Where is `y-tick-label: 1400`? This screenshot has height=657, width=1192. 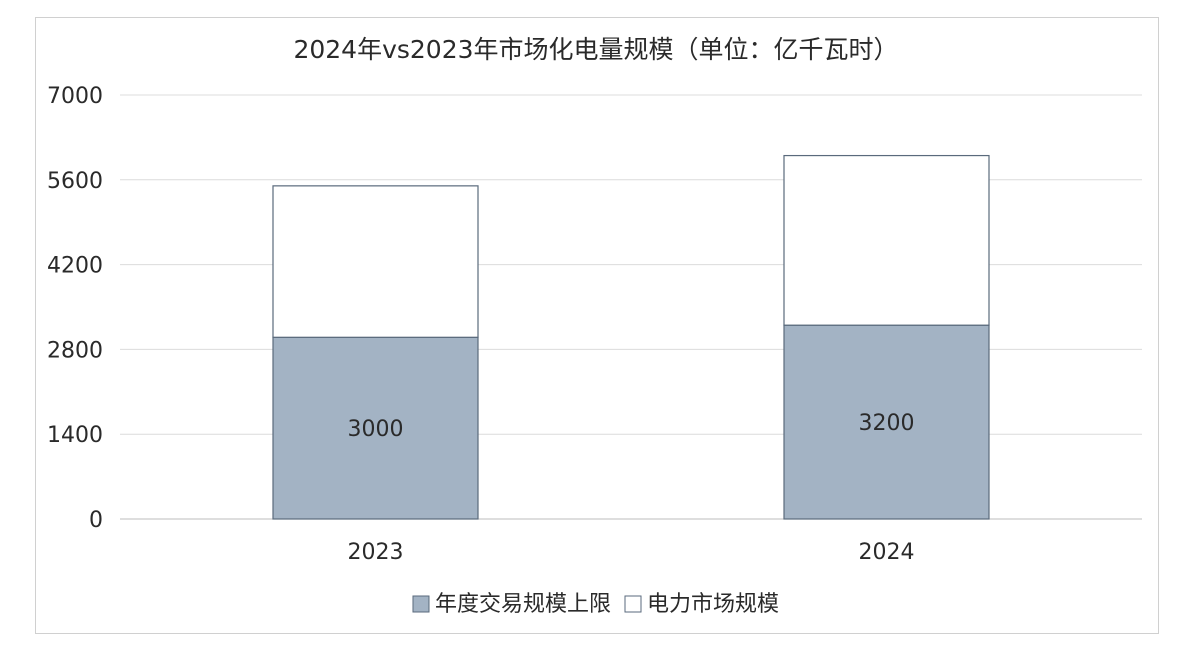
y-tick-label: 1400 is located at coordinates (75, 435).